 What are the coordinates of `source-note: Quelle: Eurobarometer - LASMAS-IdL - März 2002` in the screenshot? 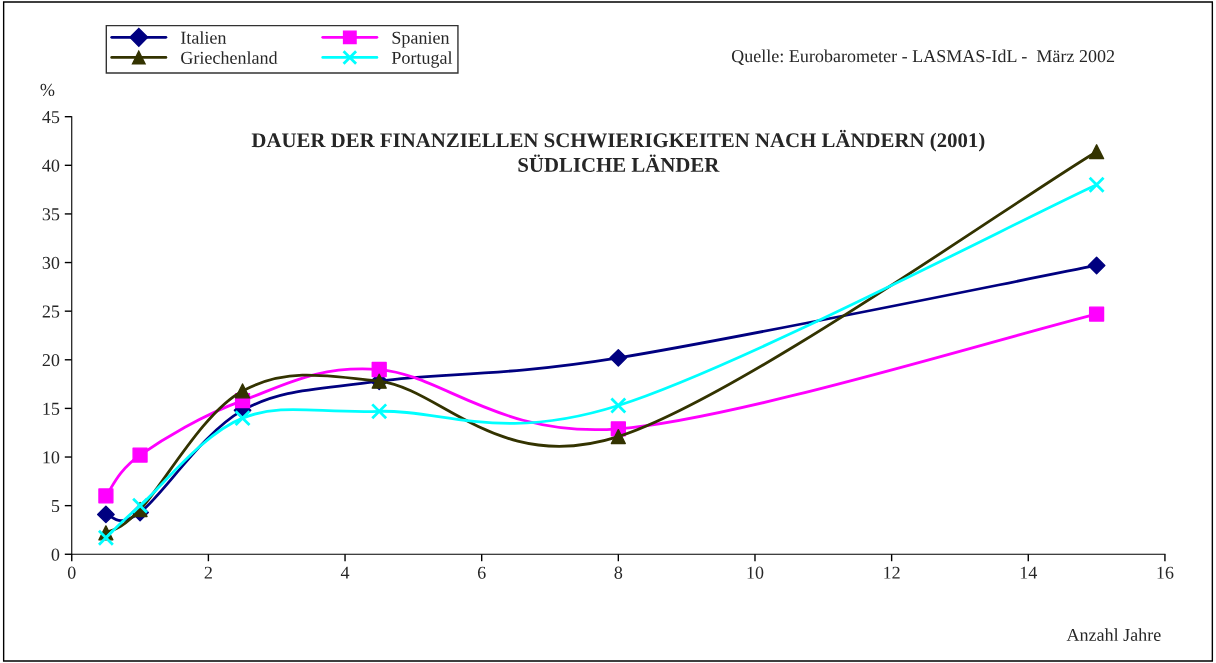 It's located at (923, 57).